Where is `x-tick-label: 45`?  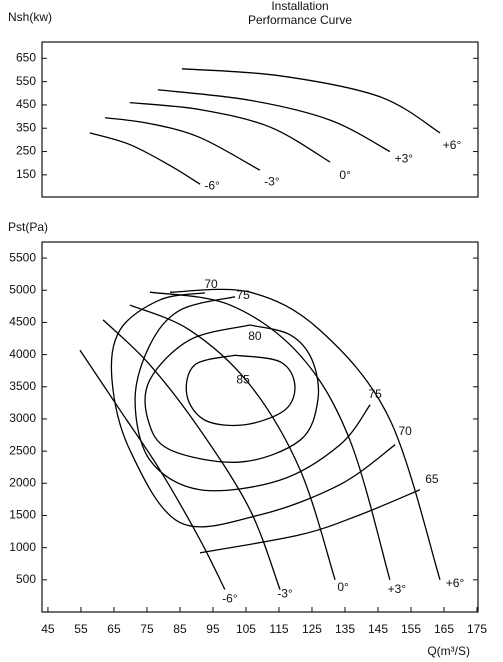
x-tick-label: 45 is located at coordinates (48, 629).